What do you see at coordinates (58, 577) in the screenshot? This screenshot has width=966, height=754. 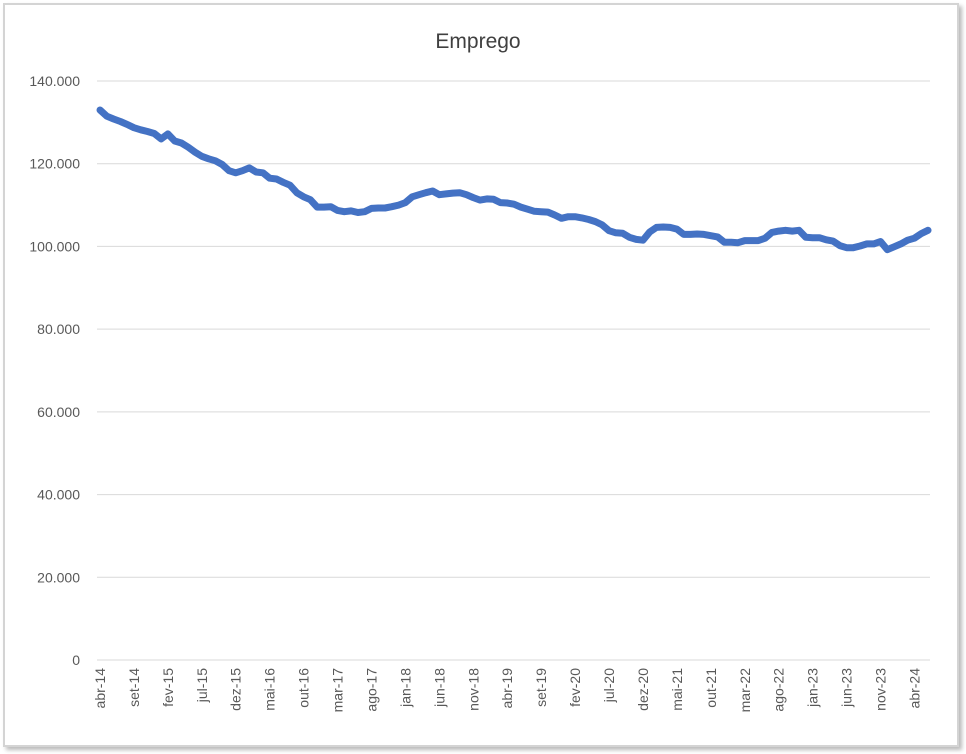 I see `y-tick-label: 20.000` at bounding box center [58, 577].